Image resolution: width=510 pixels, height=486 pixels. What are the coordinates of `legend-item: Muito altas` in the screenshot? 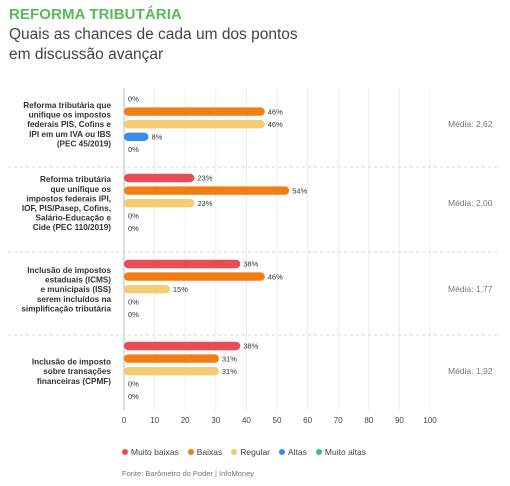 It's located at (341, 452).